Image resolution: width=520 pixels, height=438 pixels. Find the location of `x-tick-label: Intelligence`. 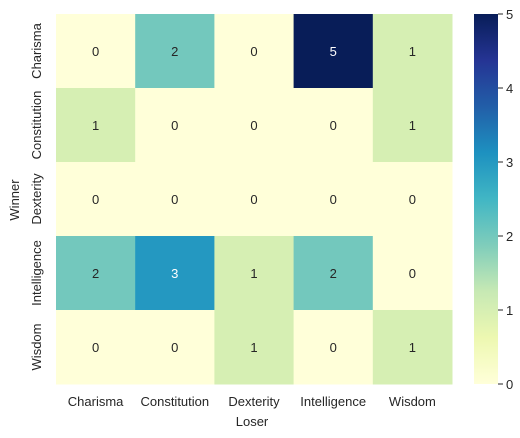

x-tick-label: Intelligence is located at coordinates (333, 401).